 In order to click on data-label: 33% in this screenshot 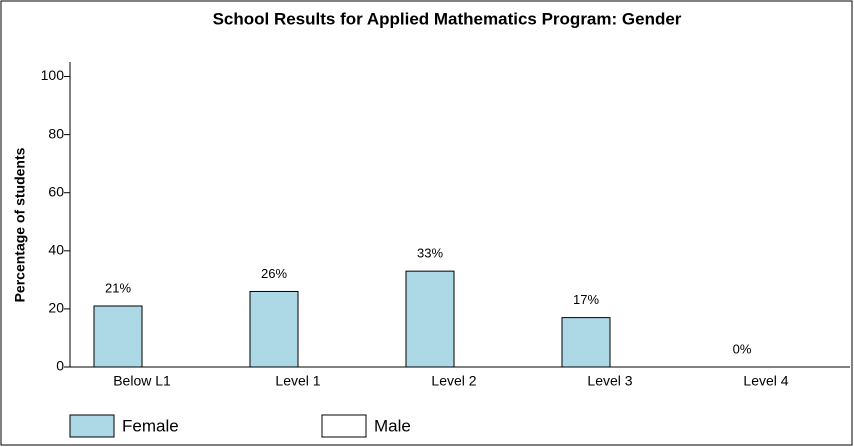, I will do `click(430, 253)`.